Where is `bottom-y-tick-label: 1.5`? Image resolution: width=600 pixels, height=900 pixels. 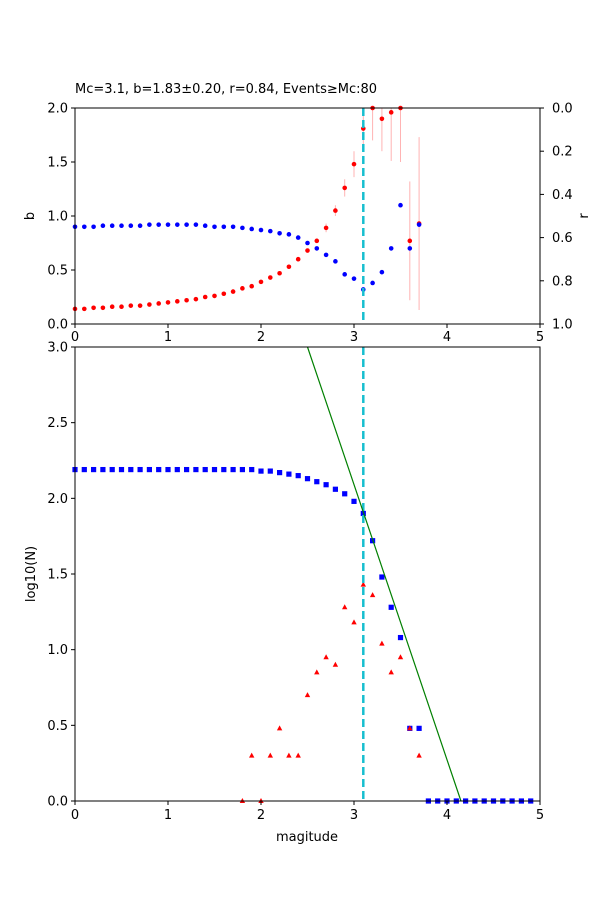
bottom-y-tick-label: 1.5 is located at coordinates (57, 575).